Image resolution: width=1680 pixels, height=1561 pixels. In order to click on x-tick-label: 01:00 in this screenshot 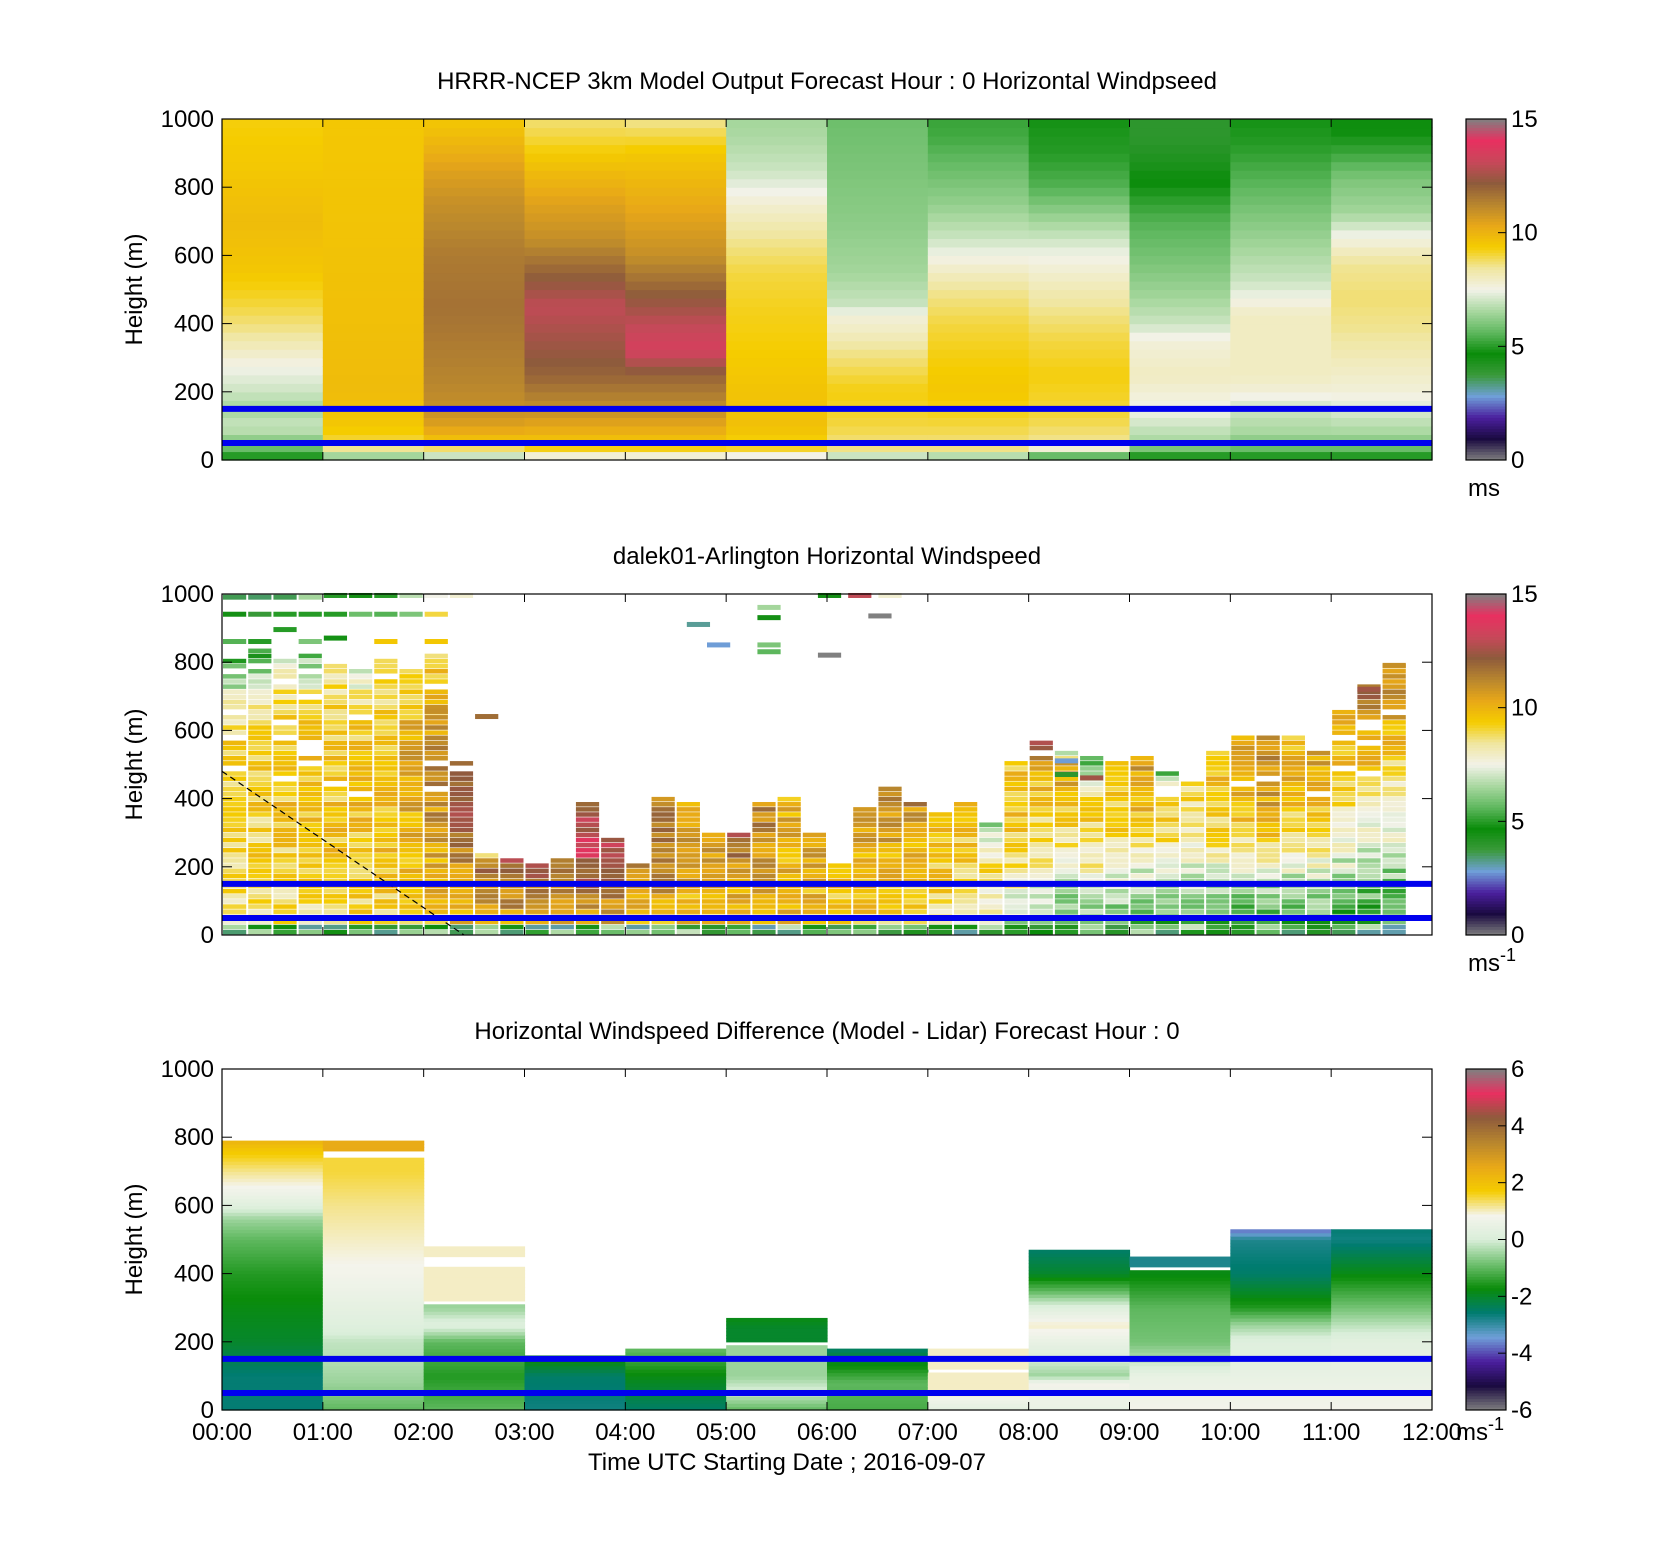, I will do `click(323, 1432)`.